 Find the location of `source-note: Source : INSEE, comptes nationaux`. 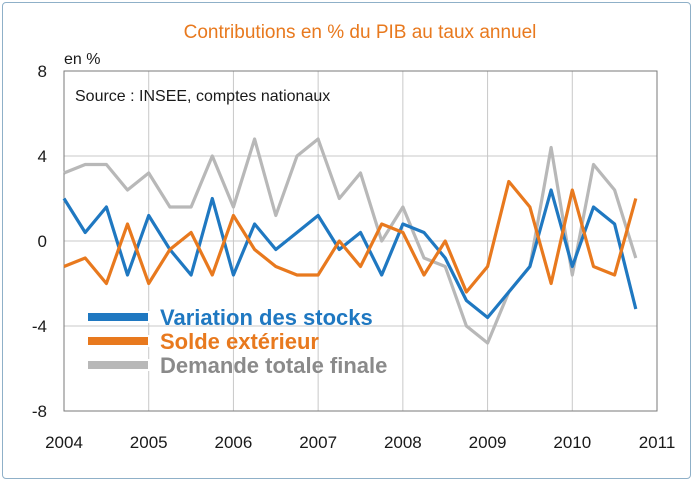

source-note: Source : INSEE, comptes nationaux is located at coordinates (202, 96).